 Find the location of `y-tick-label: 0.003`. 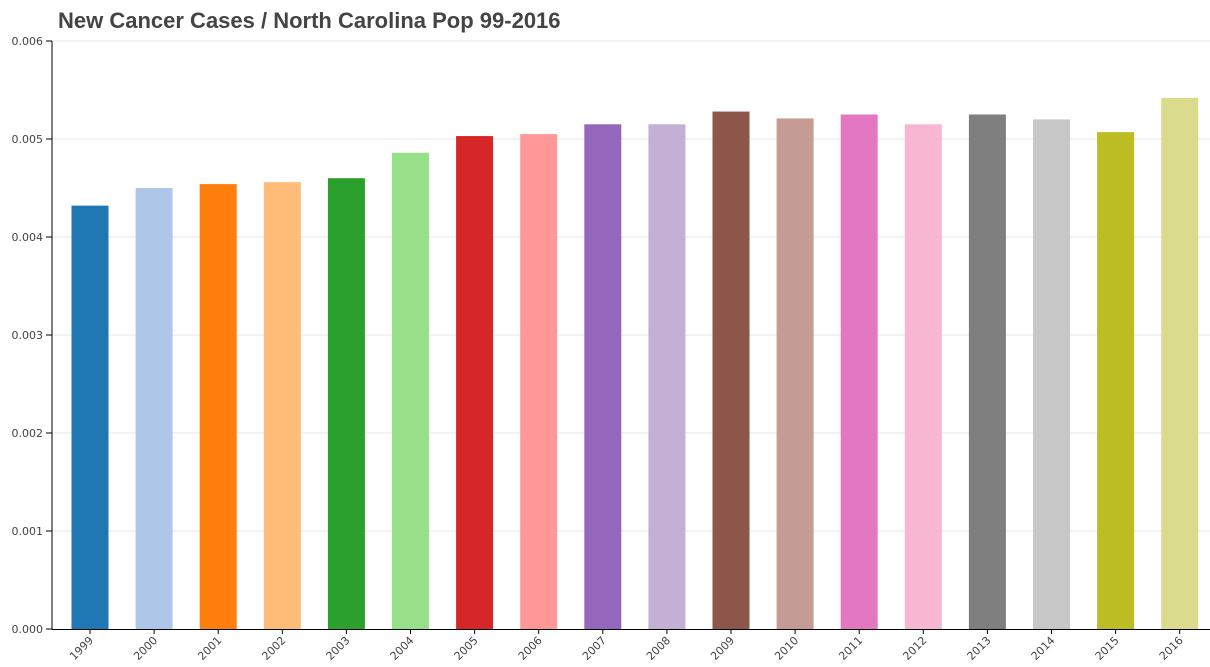

y-tick-label: 0.003 is located at coordinates (28, 335).